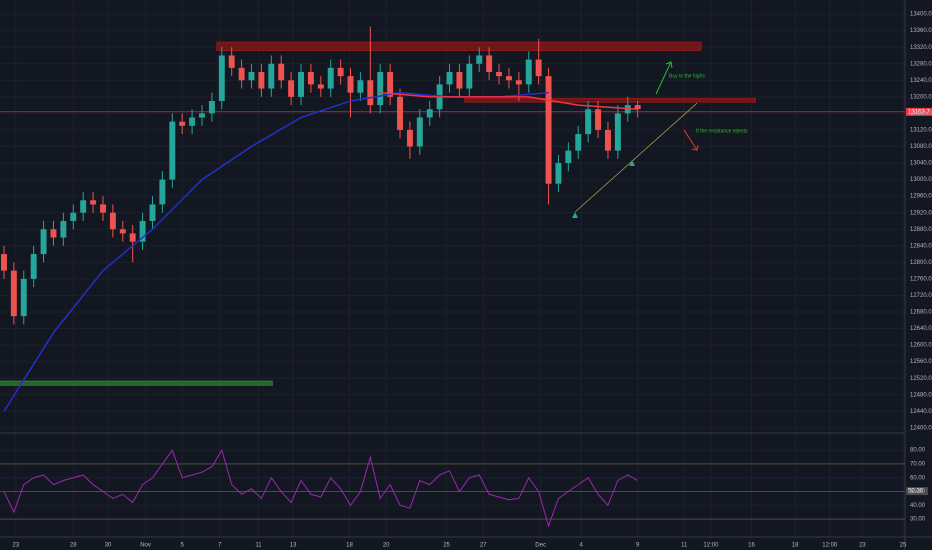 The height and width of the screenshot is (550, 932). I want to click on y-tick-label: 13280.0, so click(921, 64).